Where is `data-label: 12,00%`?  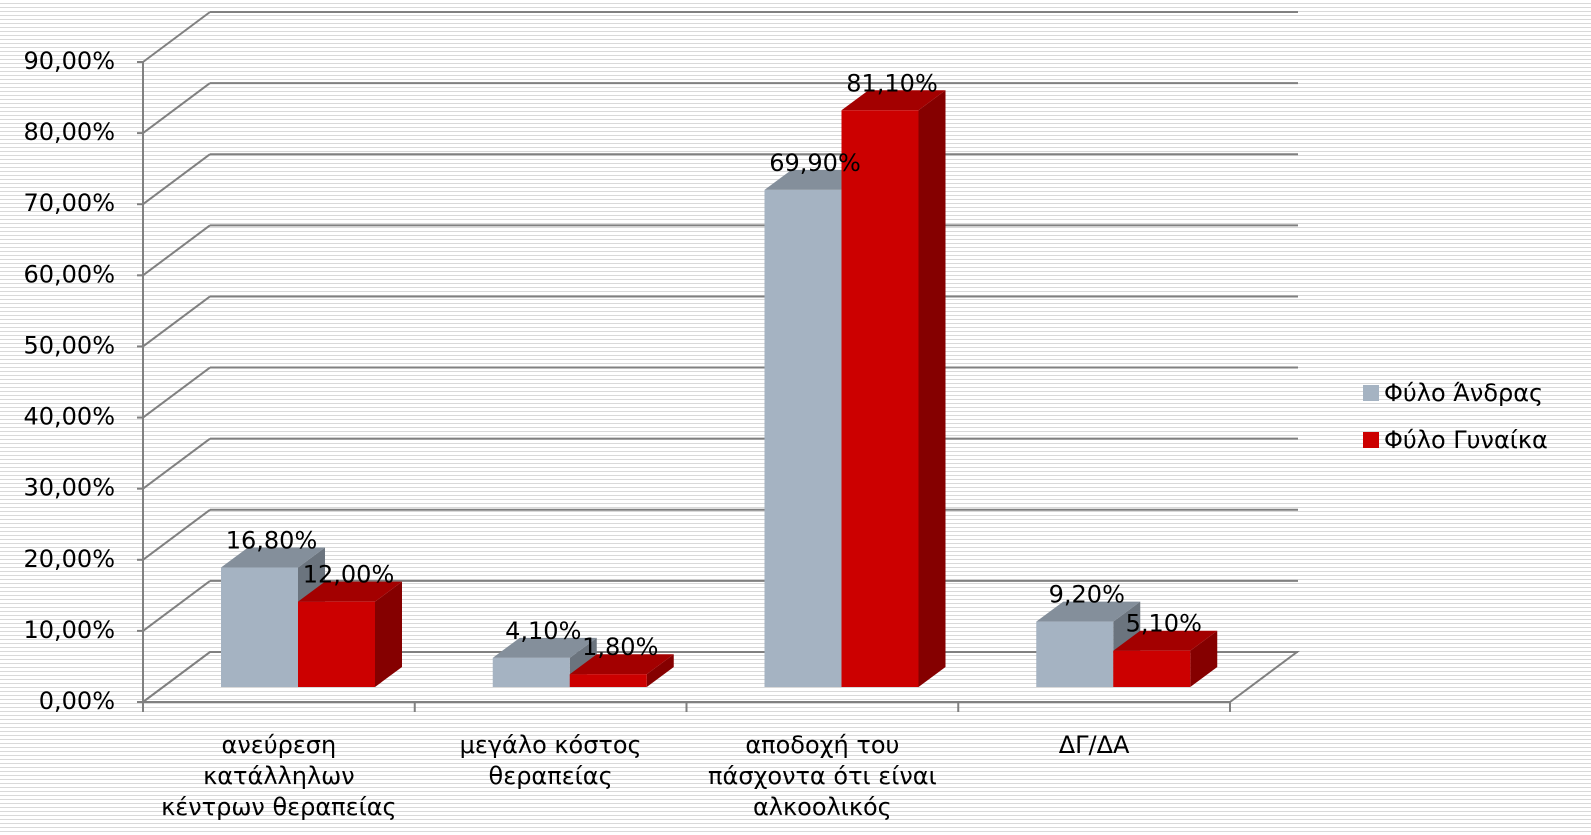
data-label: 12,00% is located at coordinates (349, 575).